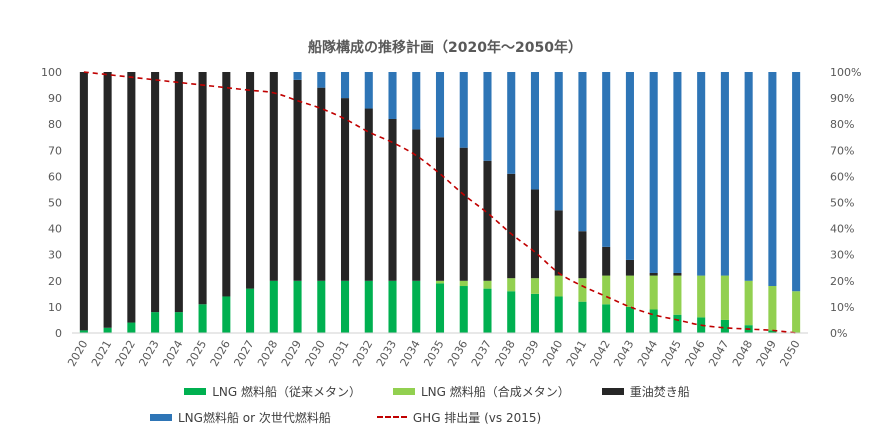 This screenshot has height=448, width=890. Describe the element at coordinates (659, 391) in the screenshot. I see `legend-label-heavy-oil: 重油焚き船` at that location.